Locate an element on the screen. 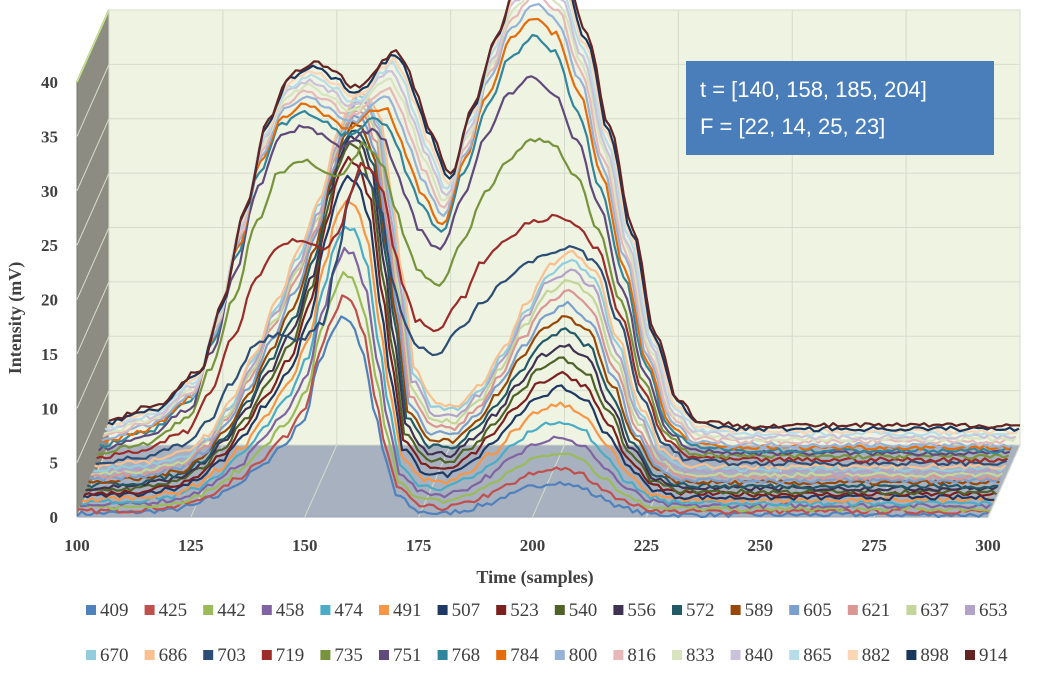 This screenshot has width=1039, height=678. legend-entry: 882 is located at coordinates (869, 655).